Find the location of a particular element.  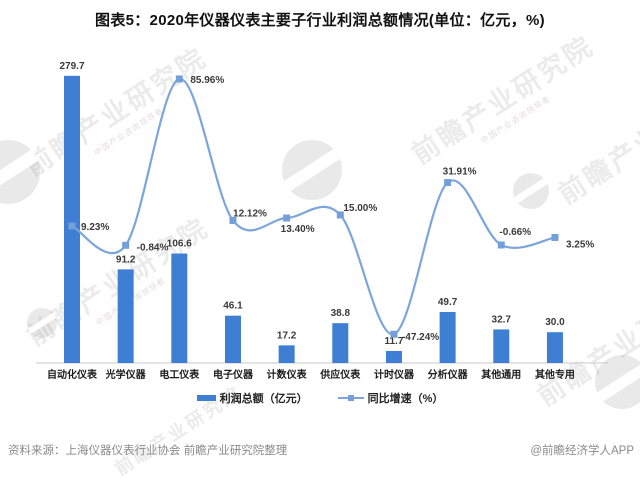

growth-value-label: 9.23% is located at coordinates (95, 227).